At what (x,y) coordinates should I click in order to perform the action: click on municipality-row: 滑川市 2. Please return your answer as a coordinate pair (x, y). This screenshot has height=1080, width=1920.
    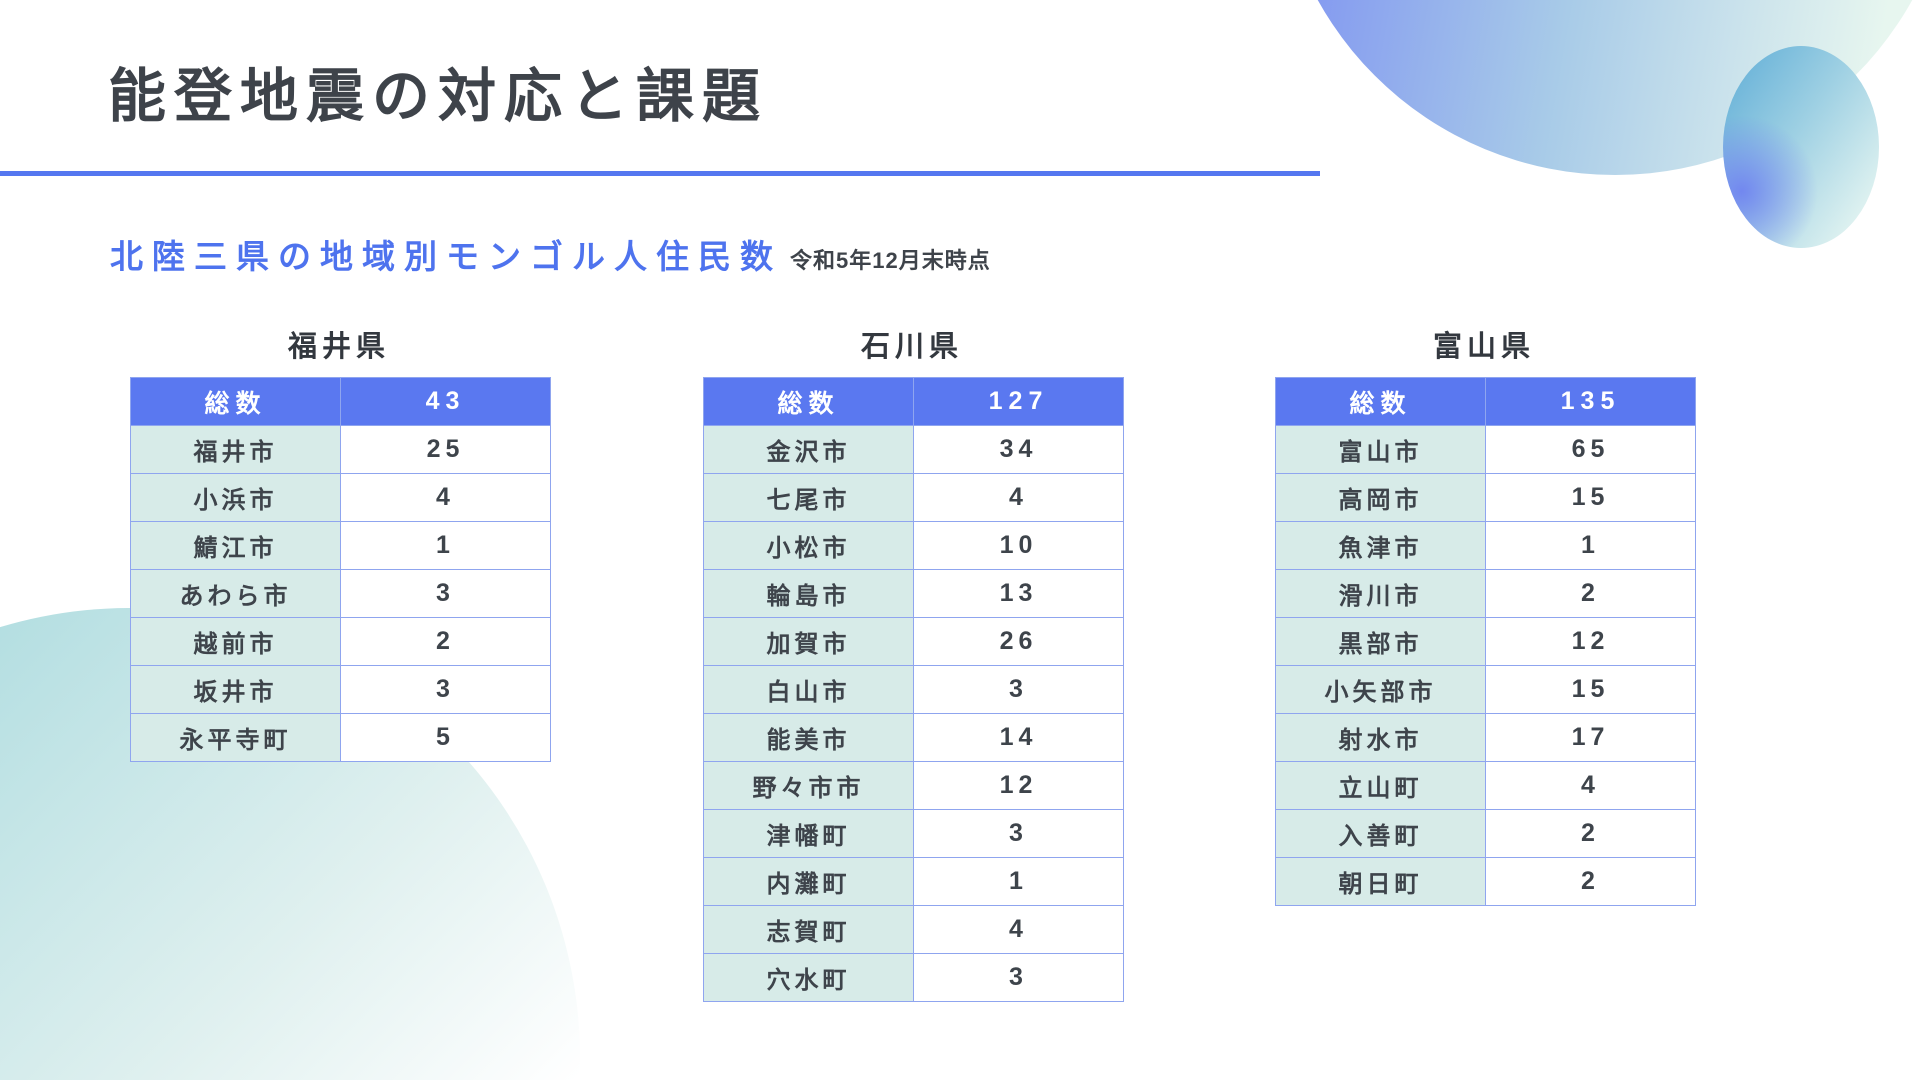
    Looking at the image, I should click on (1485, 593).